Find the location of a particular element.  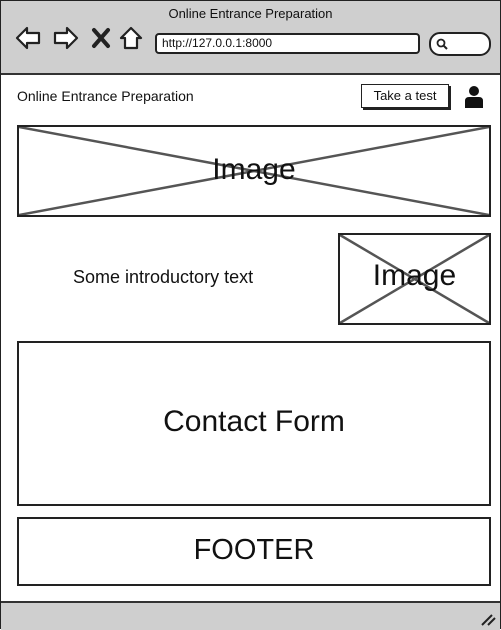

banner-image-placeholder: Image is located at coordinates (254, 171).